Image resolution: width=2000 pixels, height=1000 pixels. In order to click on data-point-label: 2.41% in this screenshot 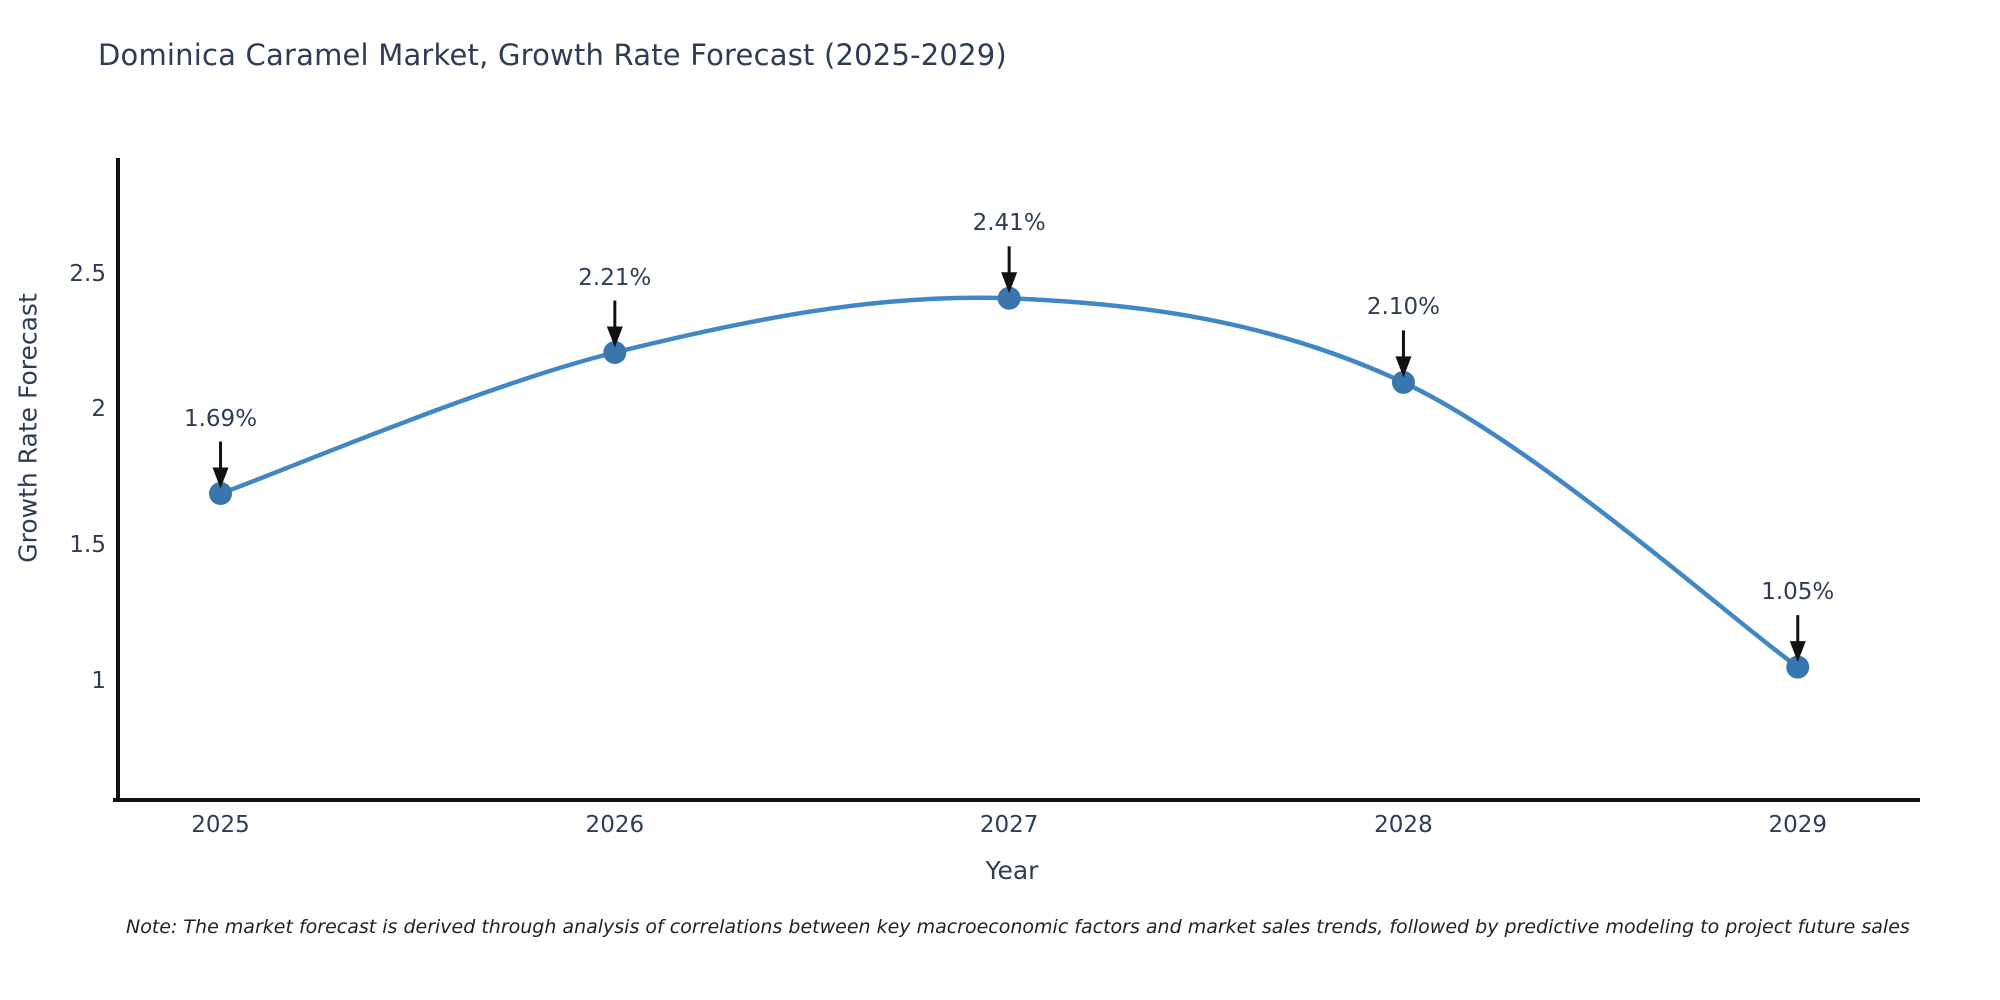, I will do `click(1009, 223)`.